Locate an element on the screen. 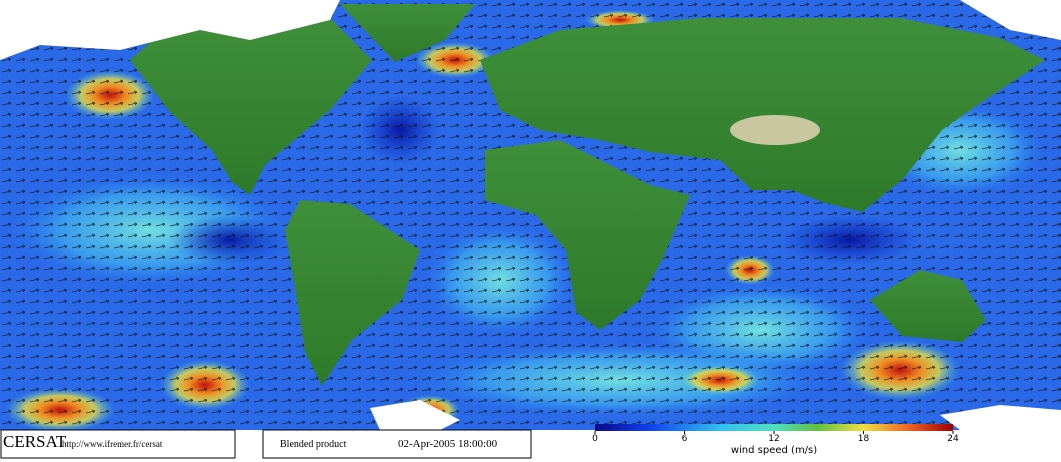  colorbar-tick-label: 6 is located at coordinates (685, 439).